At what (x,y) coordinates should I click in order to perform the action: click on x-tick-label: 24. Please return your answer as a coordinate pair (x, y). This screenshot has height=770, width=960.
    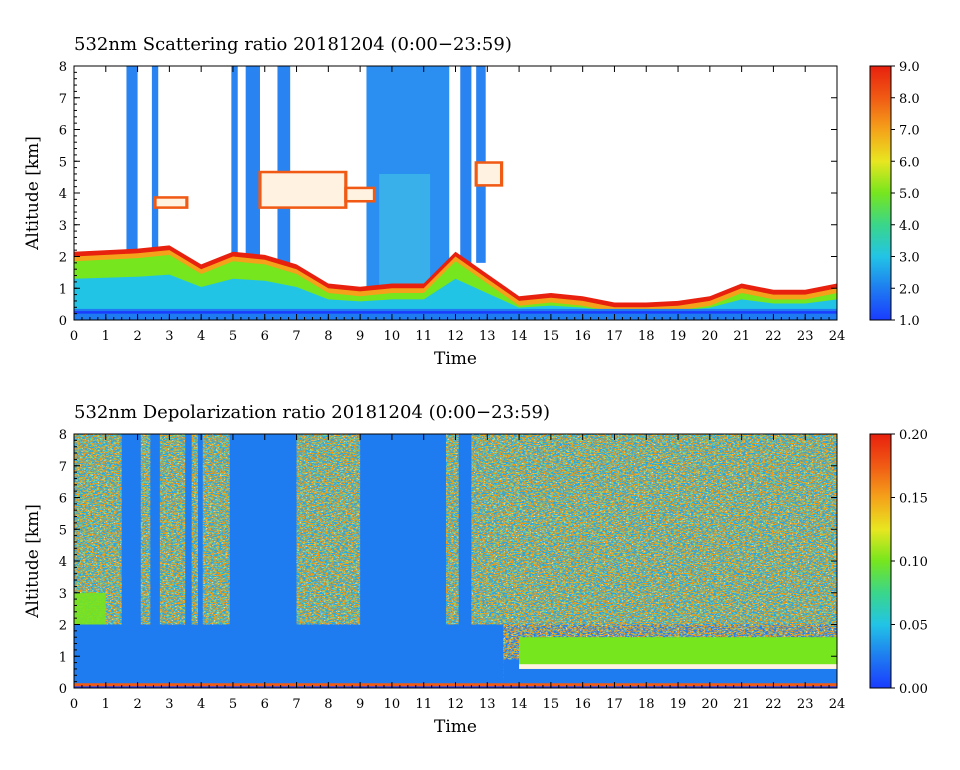
    Looking at the image, I should click on (837, 704).